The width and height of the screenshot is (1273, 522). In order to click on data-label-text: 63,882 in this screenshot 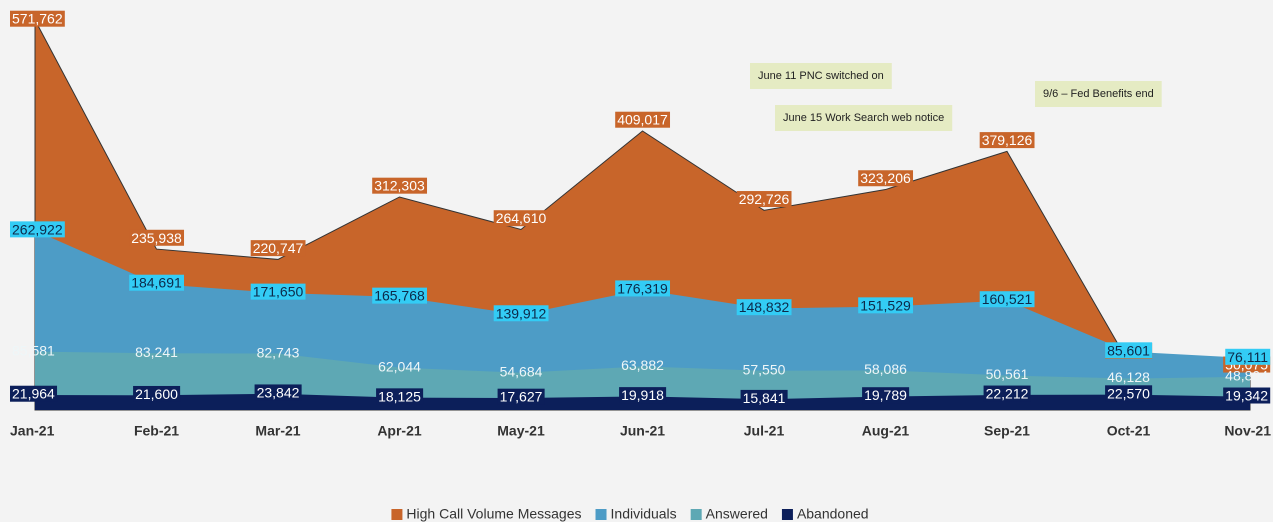, I will do `click(642, 365)`.